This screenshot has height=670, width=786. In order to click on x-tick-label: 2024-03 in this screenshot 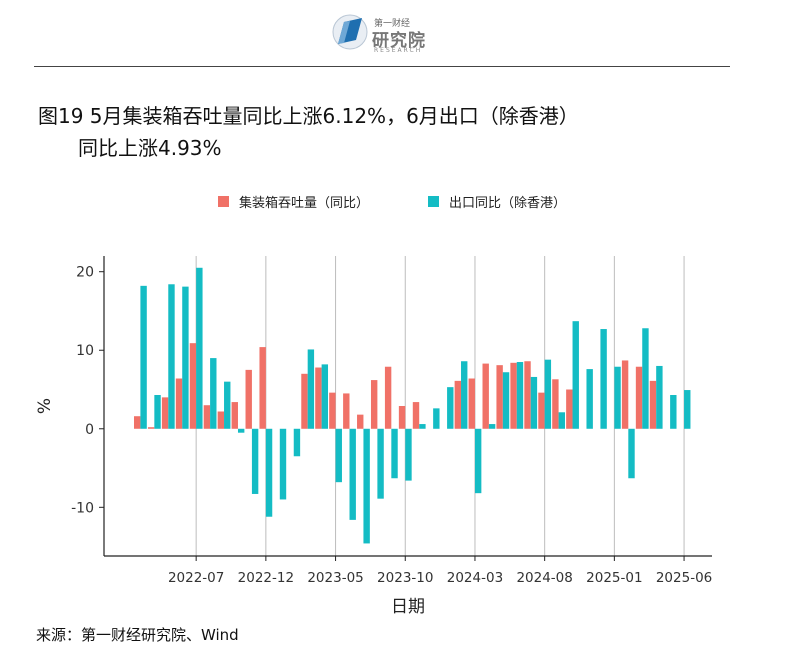, I will do `click(475, 578)`.